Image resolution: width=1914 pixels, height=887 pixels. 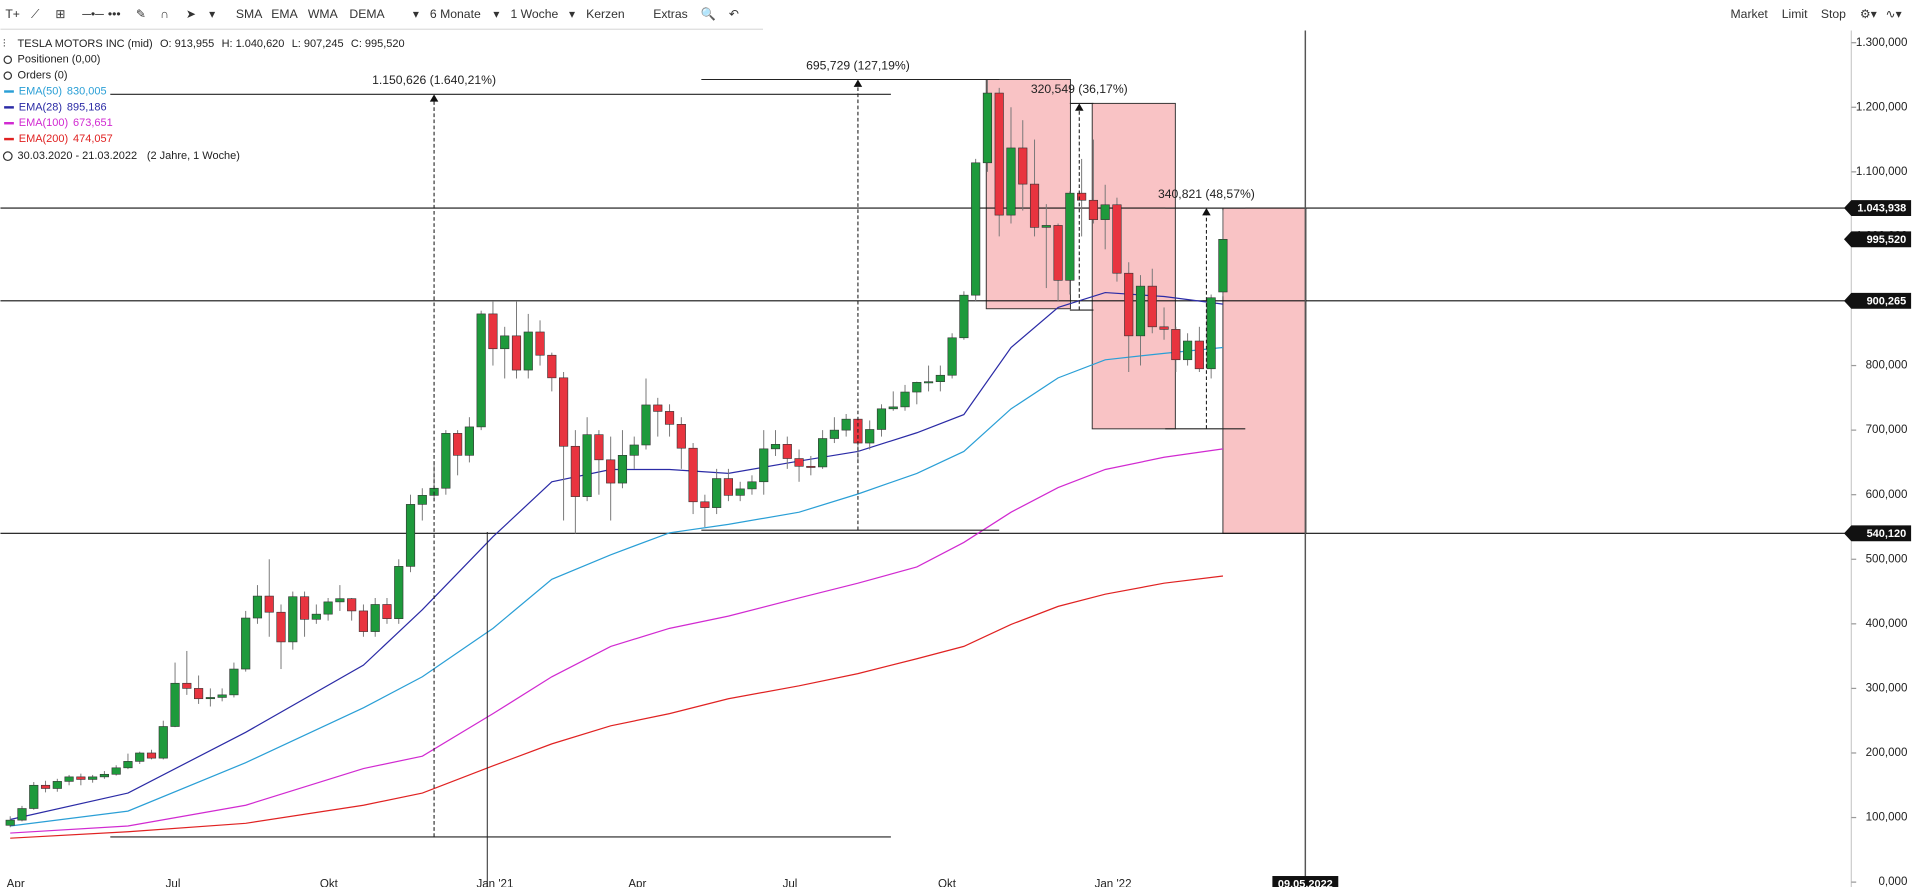 I want to click on x-tick-label: Apr, so click(x=16, y=883).